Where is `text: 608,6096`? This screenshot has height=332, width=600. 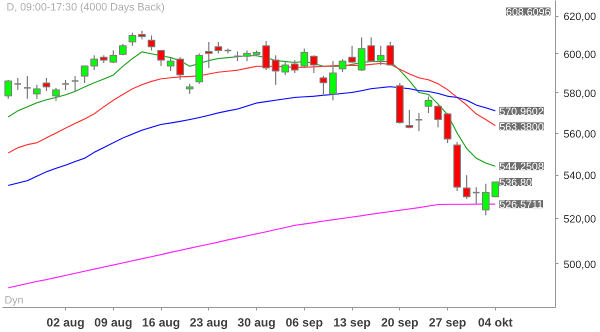
text: 608,6096 is located at coordinates (528, 12).